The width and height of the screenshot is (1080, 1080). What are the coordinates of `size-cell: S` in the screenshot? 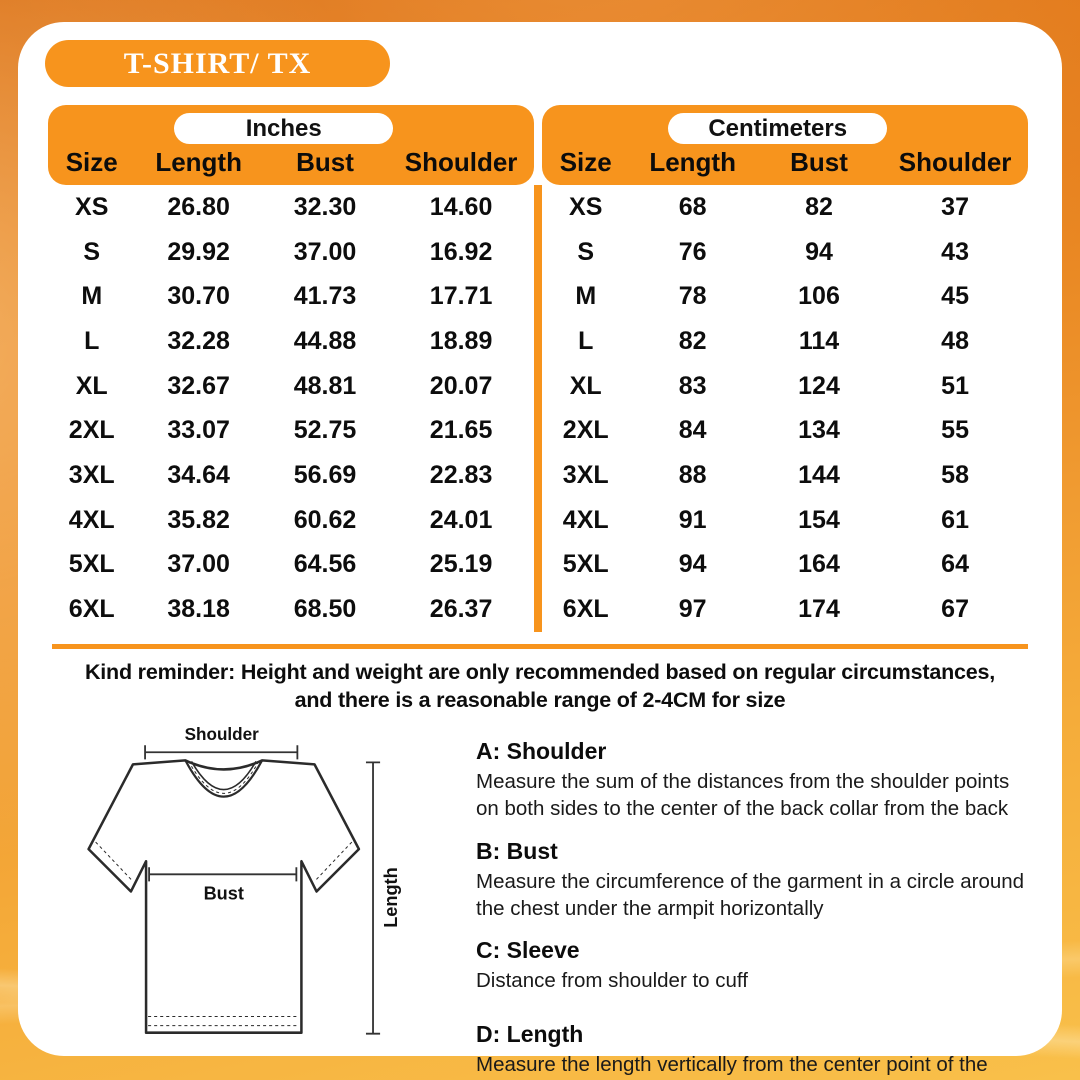 It's located at (586, 251).